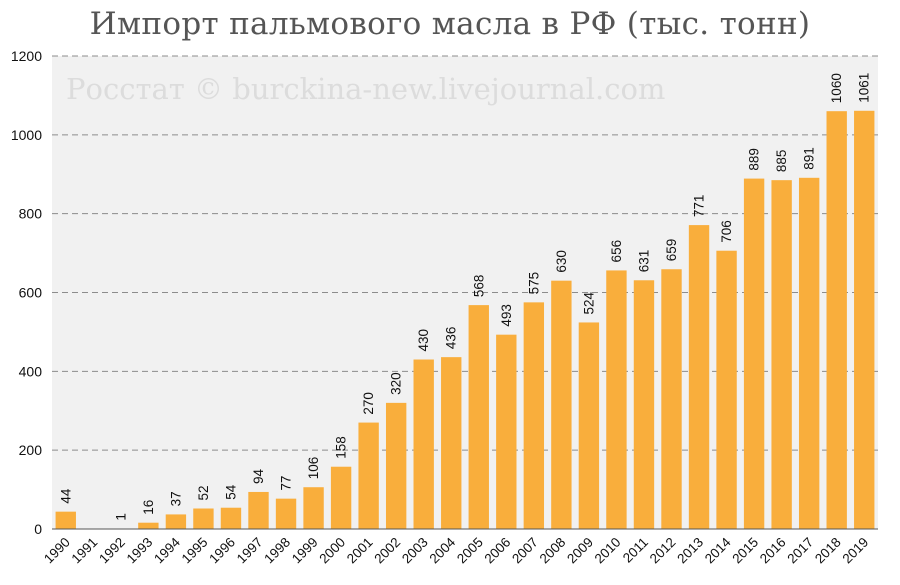  What do you see at coordinates (690, 551) in the screenshot?
I see `x-tick-label: 2013` at bounding box center [690, 551].